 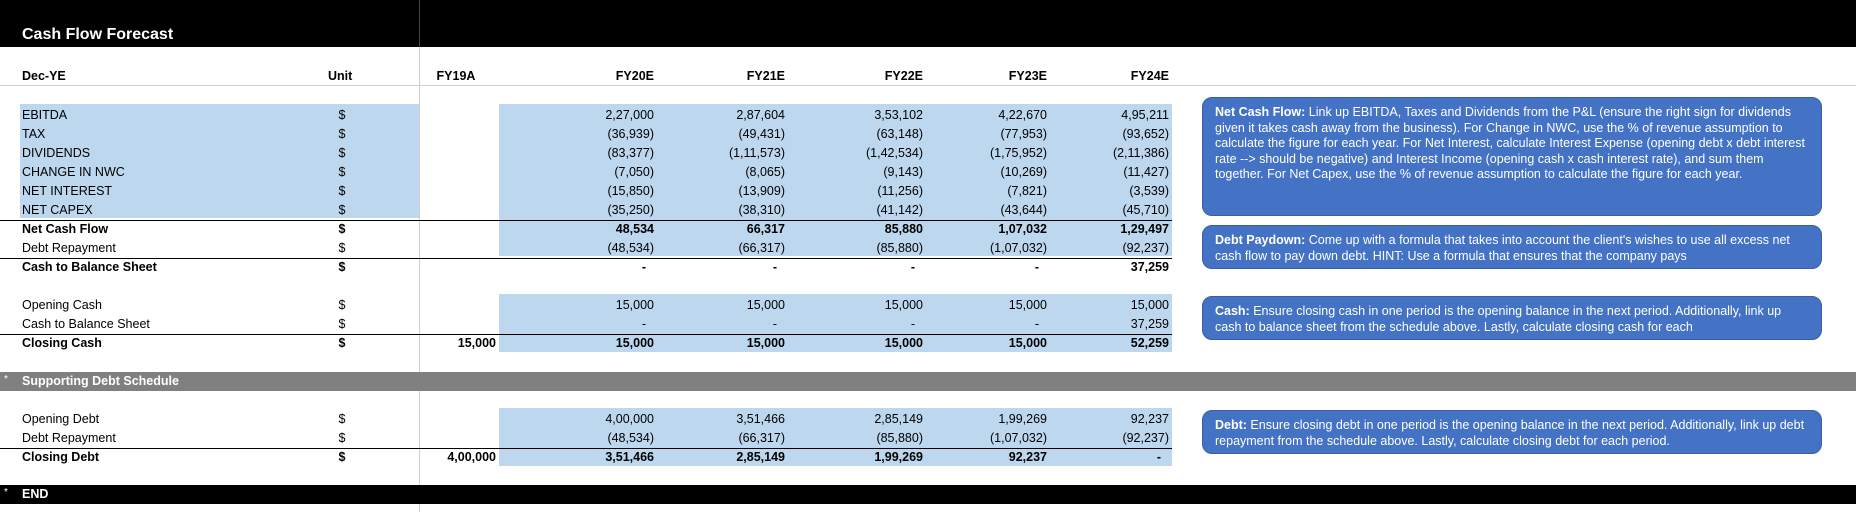 I want to click on cell-fy22e: 85,880, so click(x=903, y=229).